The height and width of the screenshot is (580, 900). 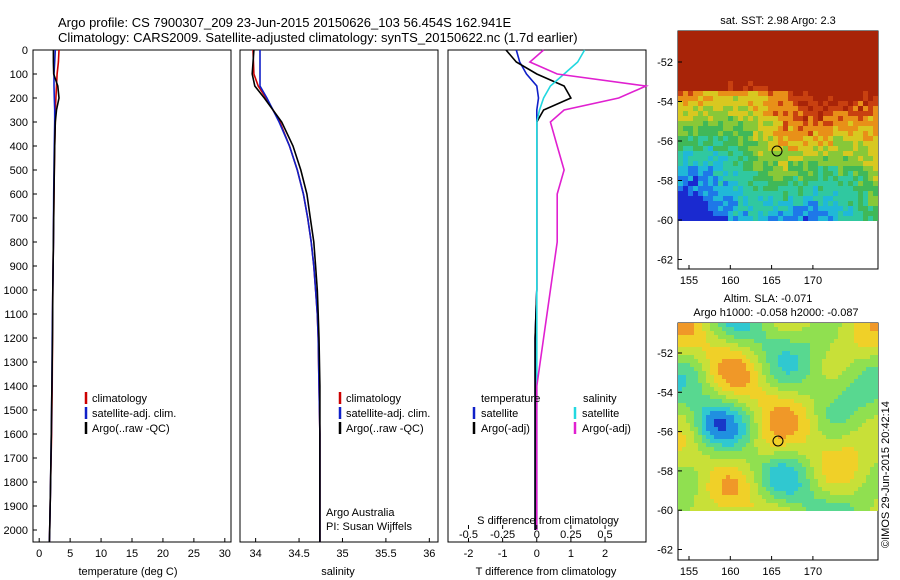 I want to click on depth-tick-label: 2000, so click(x=16, y=531).